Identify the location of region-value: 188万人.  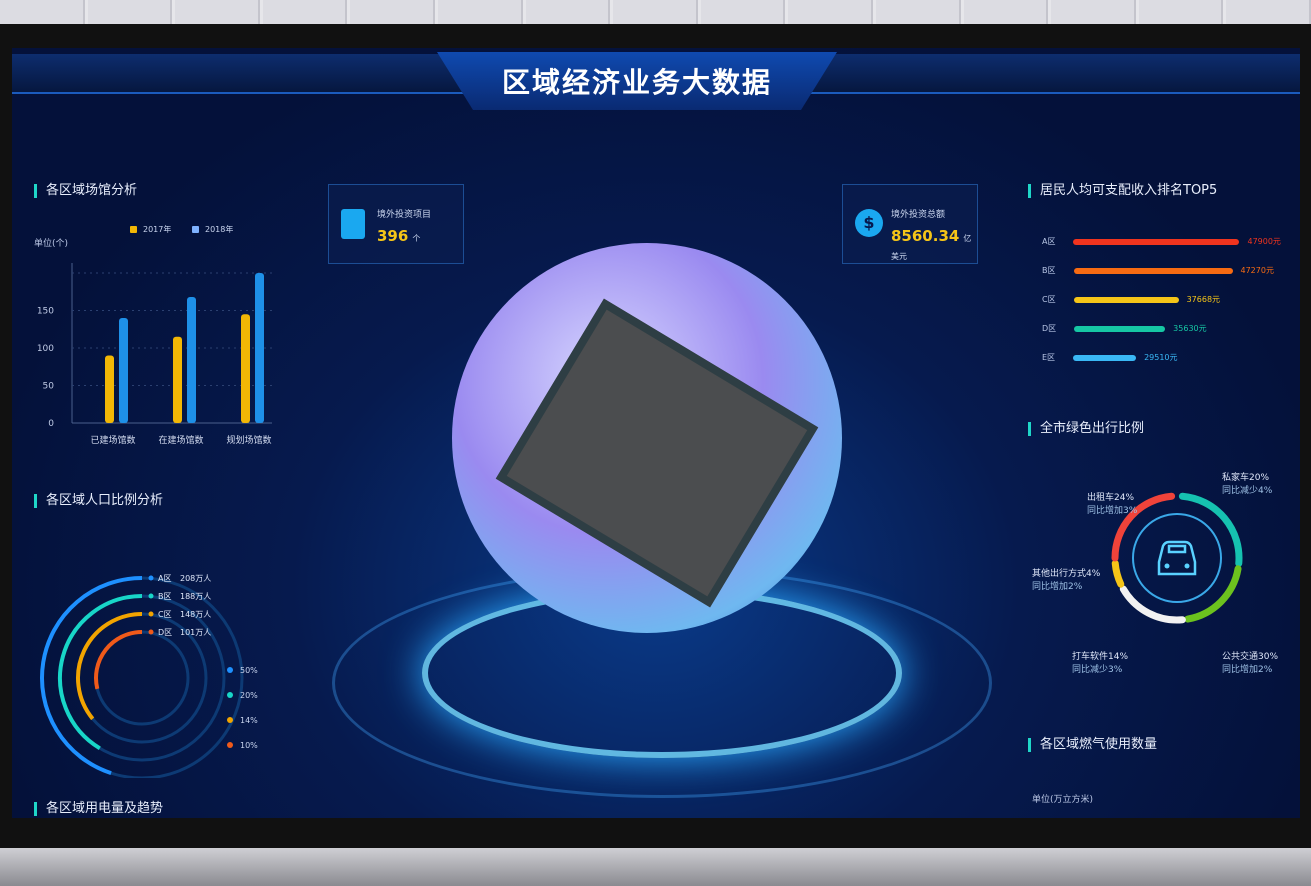
(195, 596).